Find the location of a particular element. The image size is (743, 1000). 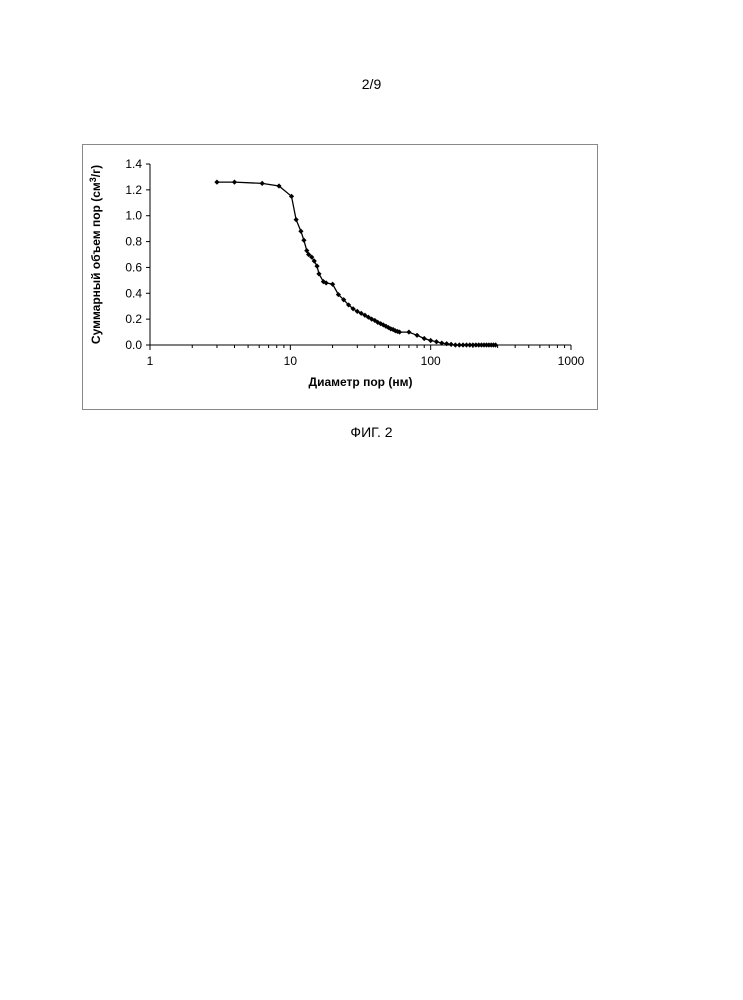

y-tick-label: 1.2 is located at coordinates (133, 190).